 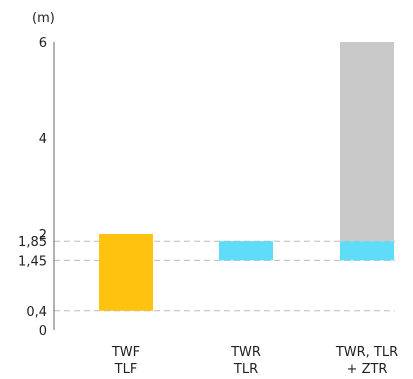 What do you see at coordinates (43, 331) in the screenshot?
I see `y-tick-label-0: 0` at bounding box center [43, 331].